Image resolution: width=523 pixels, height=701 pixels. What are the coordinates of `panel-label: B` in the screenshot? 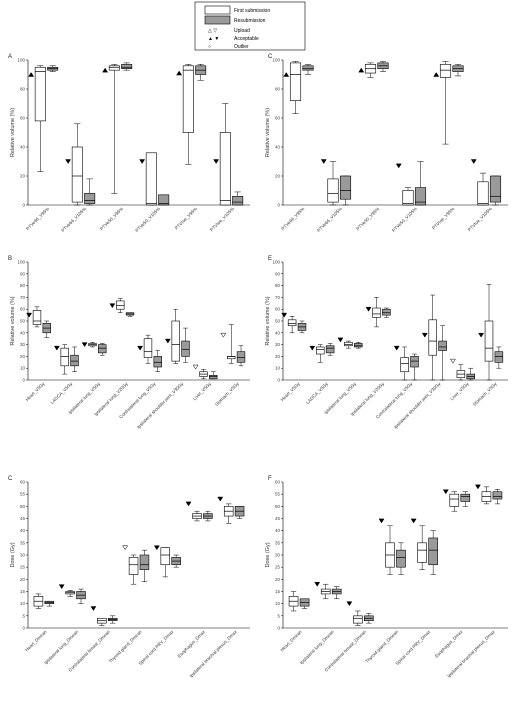 It's located at (10, 259).